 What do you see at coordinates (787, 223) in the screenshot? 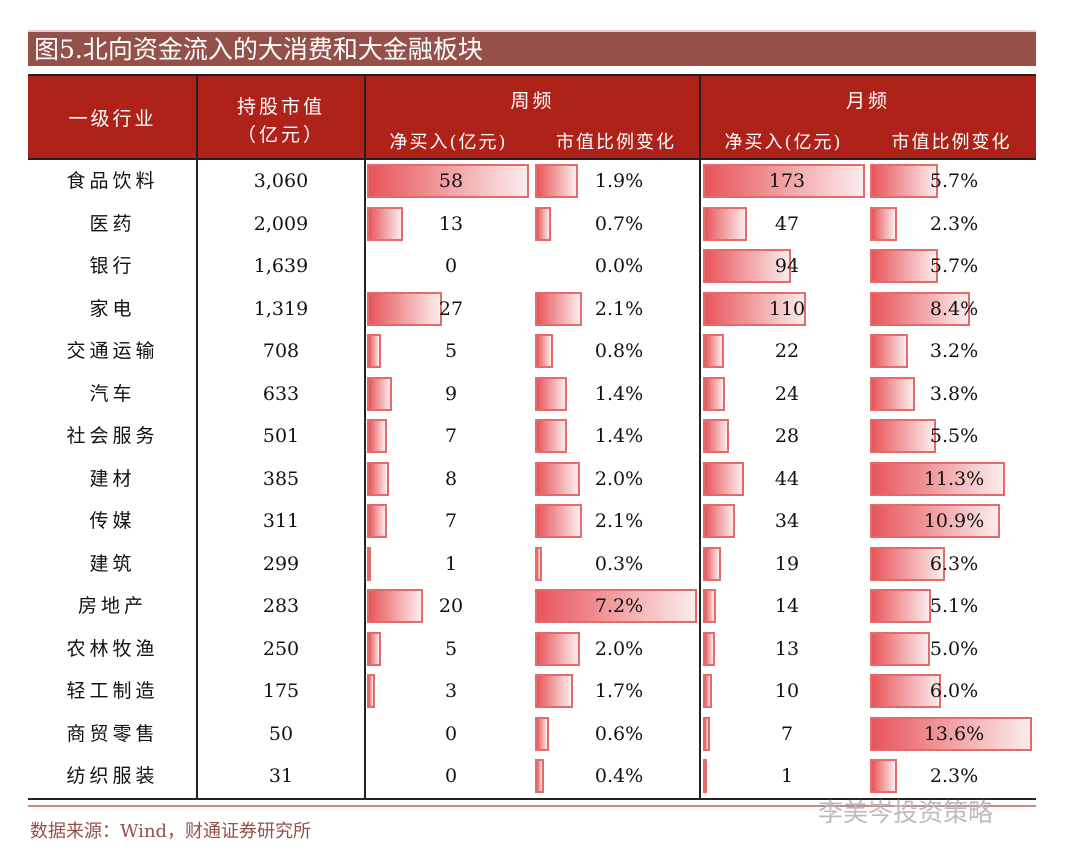
I see `monthly-netbuy-cell: 47` at bounding box center [787, 223].